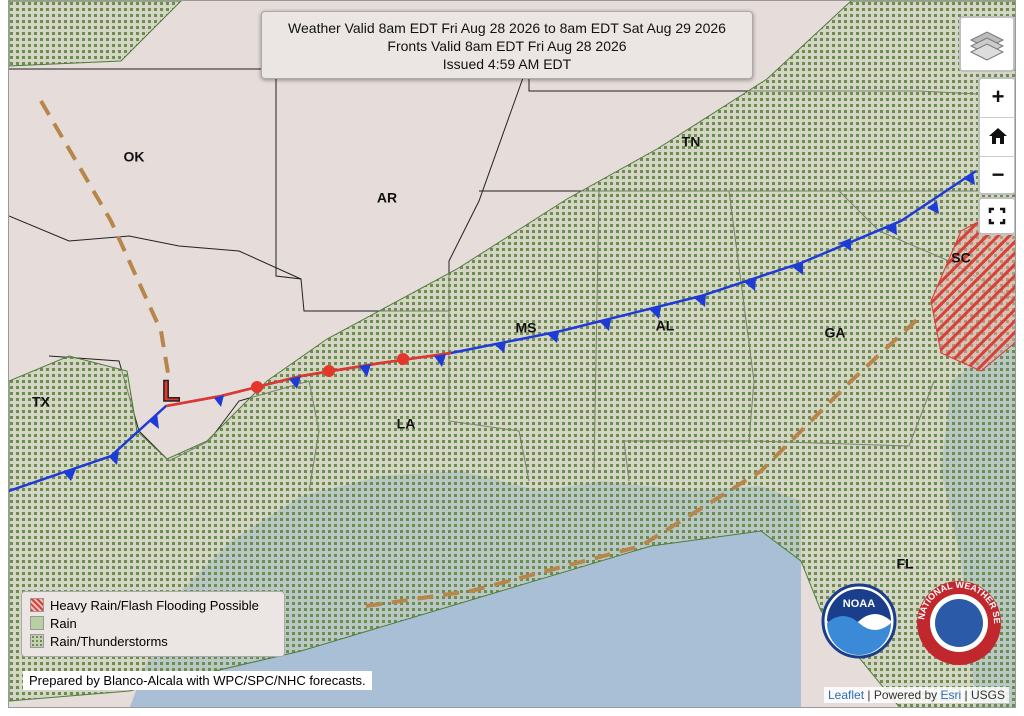  Describe the element at coordinates (330, 373) in the screenshot. I see `warm-front-bumps` at that location.